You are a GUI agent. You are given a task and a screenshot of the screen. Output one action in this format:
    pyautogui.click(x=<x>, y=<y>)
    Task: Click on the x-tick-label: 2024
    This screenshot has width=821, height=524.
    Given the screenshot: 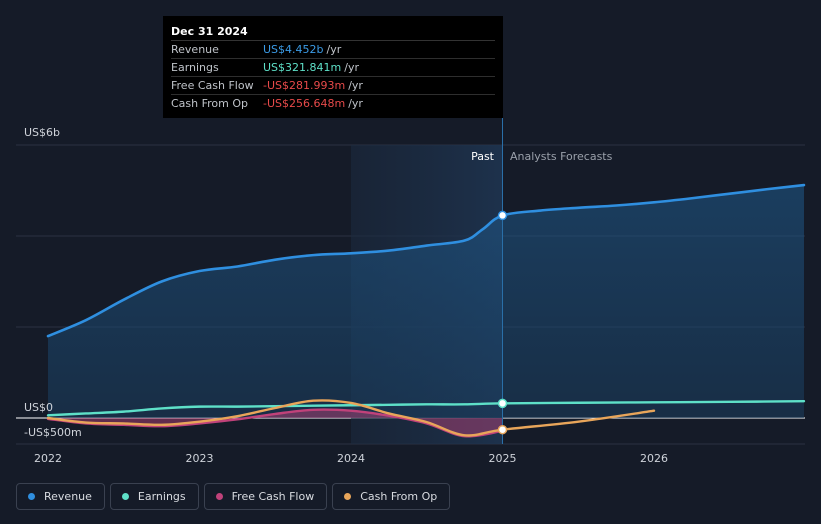 What is the action you would take?
    pyautogui.click(x=351, y=458)
    